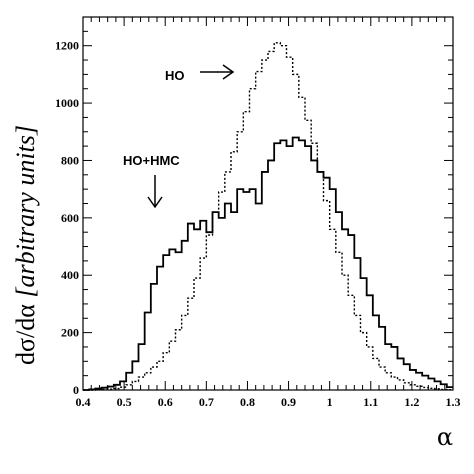 This screenshot has height=474, width=474. What do you see at coordinates (76, 390) in the screenshot?
I see `y-tick-label: 0` at bounding box center [76, 390].